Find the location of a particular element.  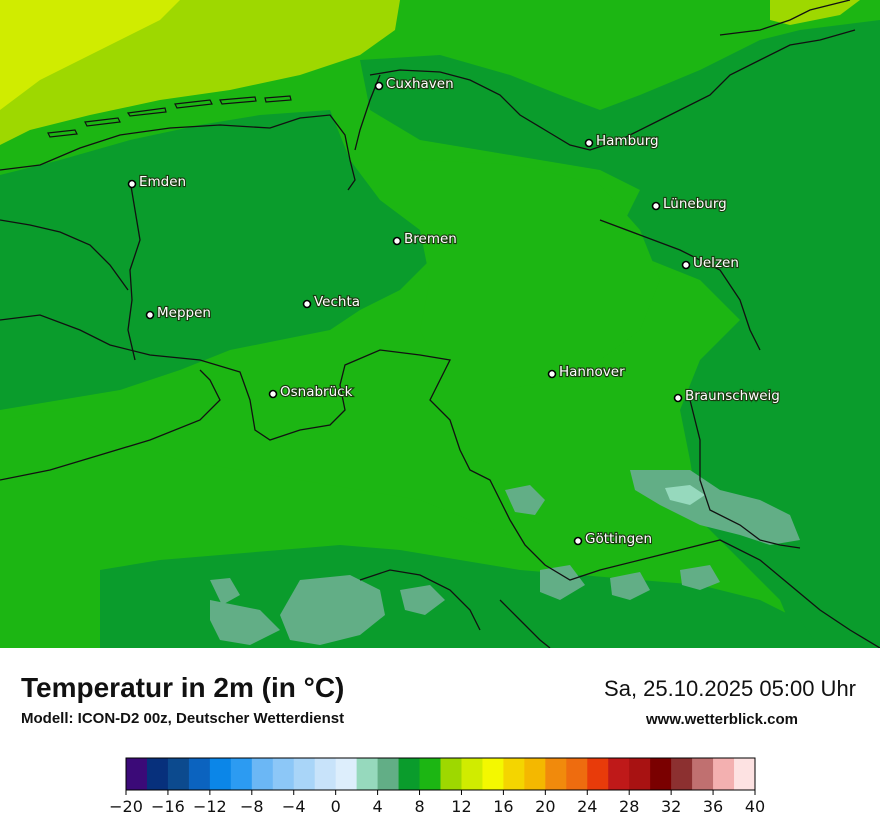

temperature-field-8-10-central is located at coordinates (540, 275).